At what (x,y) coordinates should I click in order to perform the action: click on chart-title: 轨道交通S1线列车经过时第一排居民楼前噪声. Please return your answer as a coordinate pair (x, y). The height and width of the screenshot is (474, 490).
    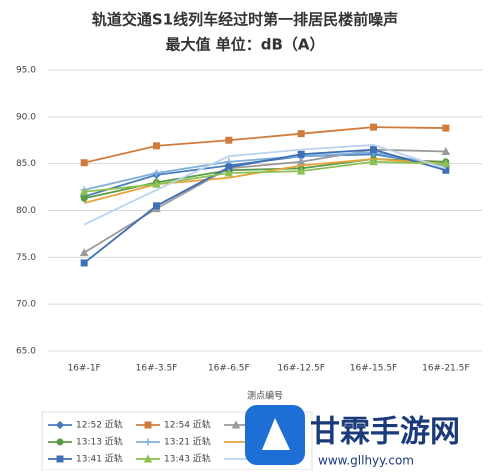
    Looking at the image, I should click on (245, 20).